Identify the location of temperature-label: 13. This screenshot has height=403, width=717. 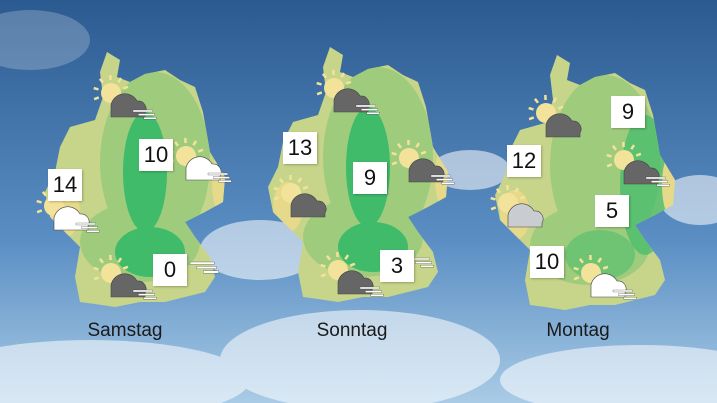
(300, 148).